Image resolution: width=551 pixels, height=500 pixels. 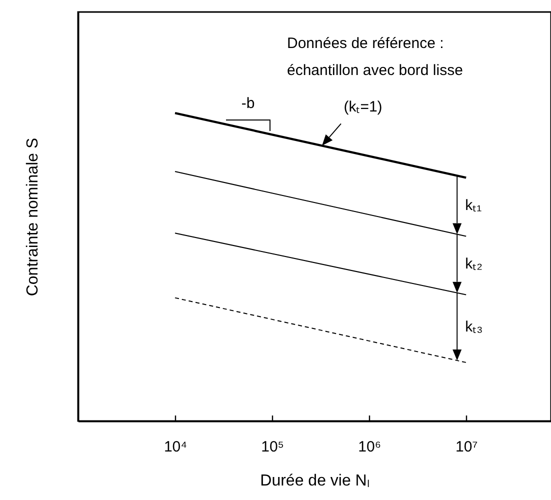 What do you see at coordinates (473, 205) in the screenshot?
I see `annotation: kₜ₁` at bounding box center [473, 205].